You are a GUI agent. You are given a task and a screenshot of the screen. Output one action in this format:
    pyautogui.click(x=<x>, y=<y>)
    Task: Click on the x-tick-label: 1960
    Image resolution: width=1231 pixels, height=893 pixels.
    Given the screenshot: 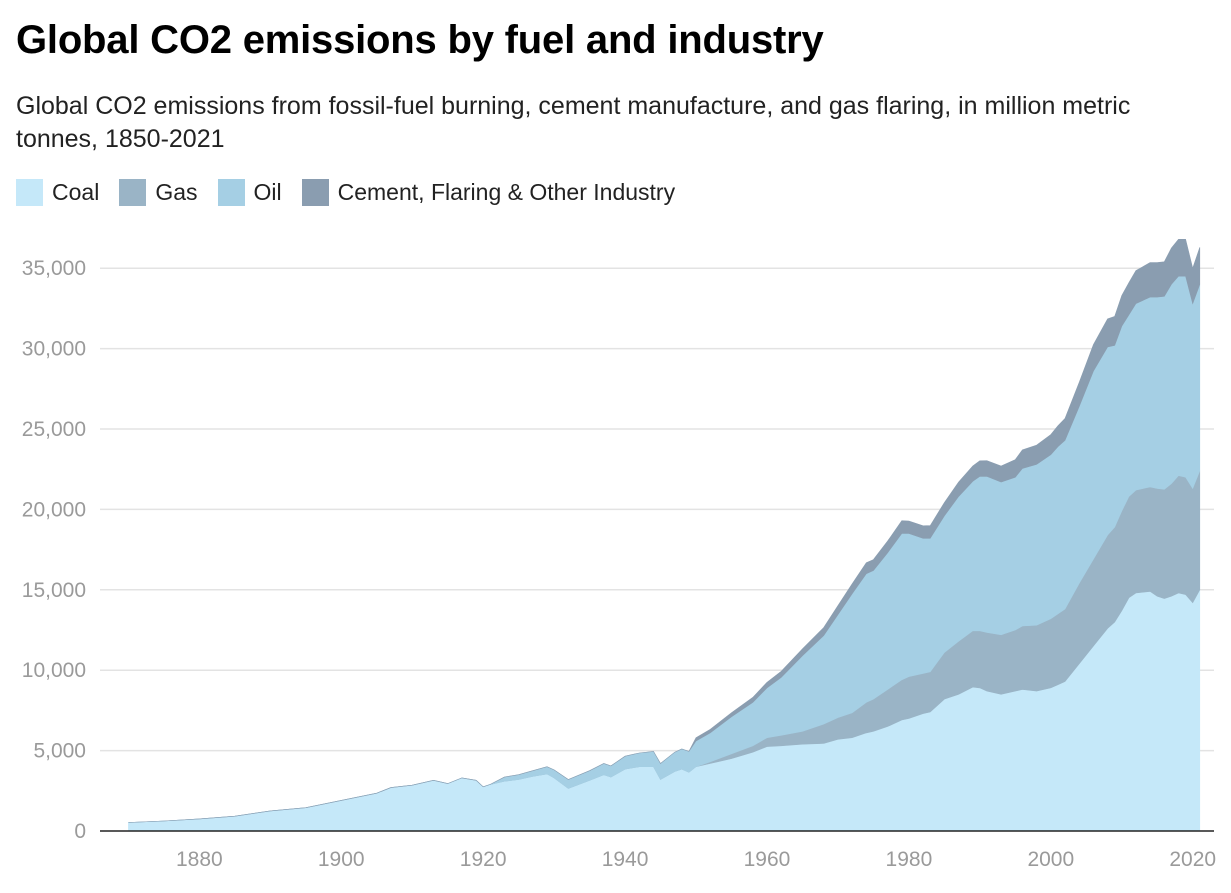 What is the action you would take?
    pyautogui.click(x=767, y=859)
    